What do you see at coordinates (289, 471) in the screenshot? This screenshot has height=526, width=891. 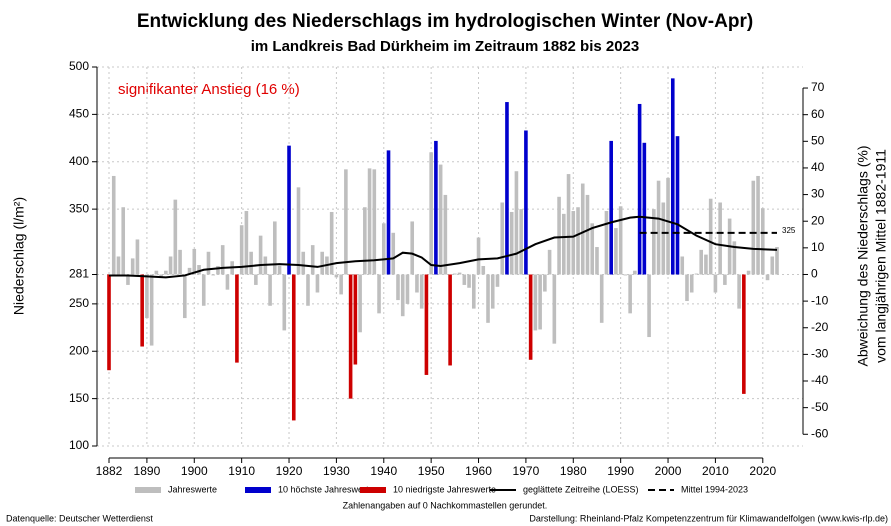 I see `x-tick-label: 1920` at bounding box center [289, 471].